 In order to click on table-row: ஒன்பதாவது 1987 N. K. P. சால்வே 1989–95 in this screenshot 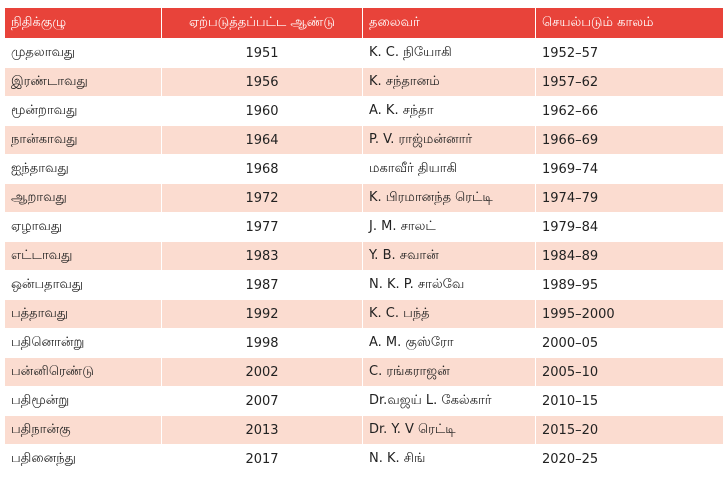, I will do `click(364, 285)`.